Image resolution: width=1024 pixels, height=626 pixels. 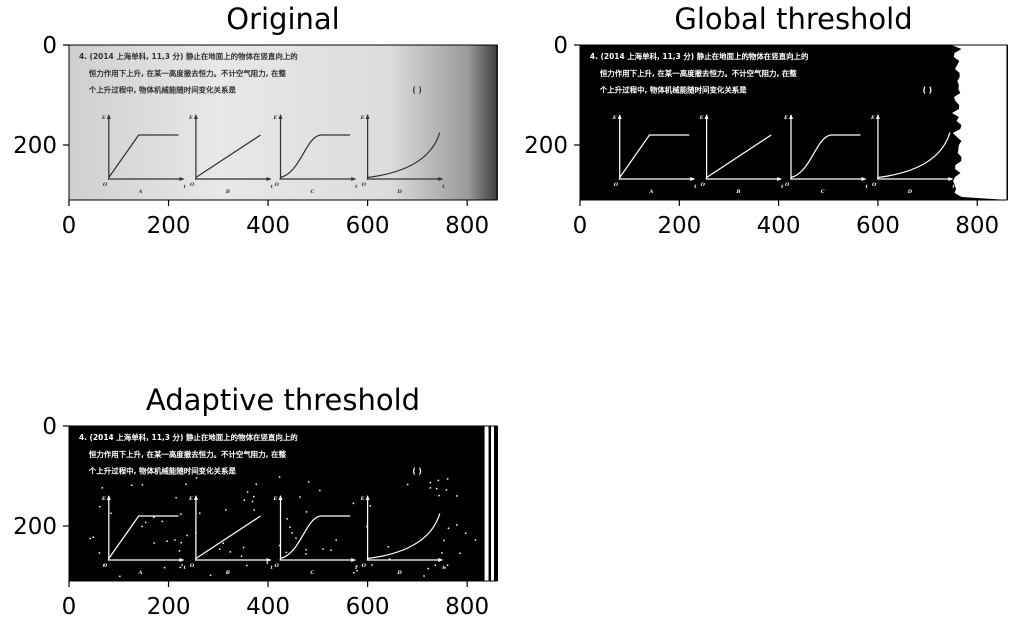 What do you see at coordinates (699, 56) in the screenshot?
I see `question-line1: 4. (2014 上海单科, 11,3 分) 静止在地面上的物体在竖直向上的` at bounding box center [699, 56].